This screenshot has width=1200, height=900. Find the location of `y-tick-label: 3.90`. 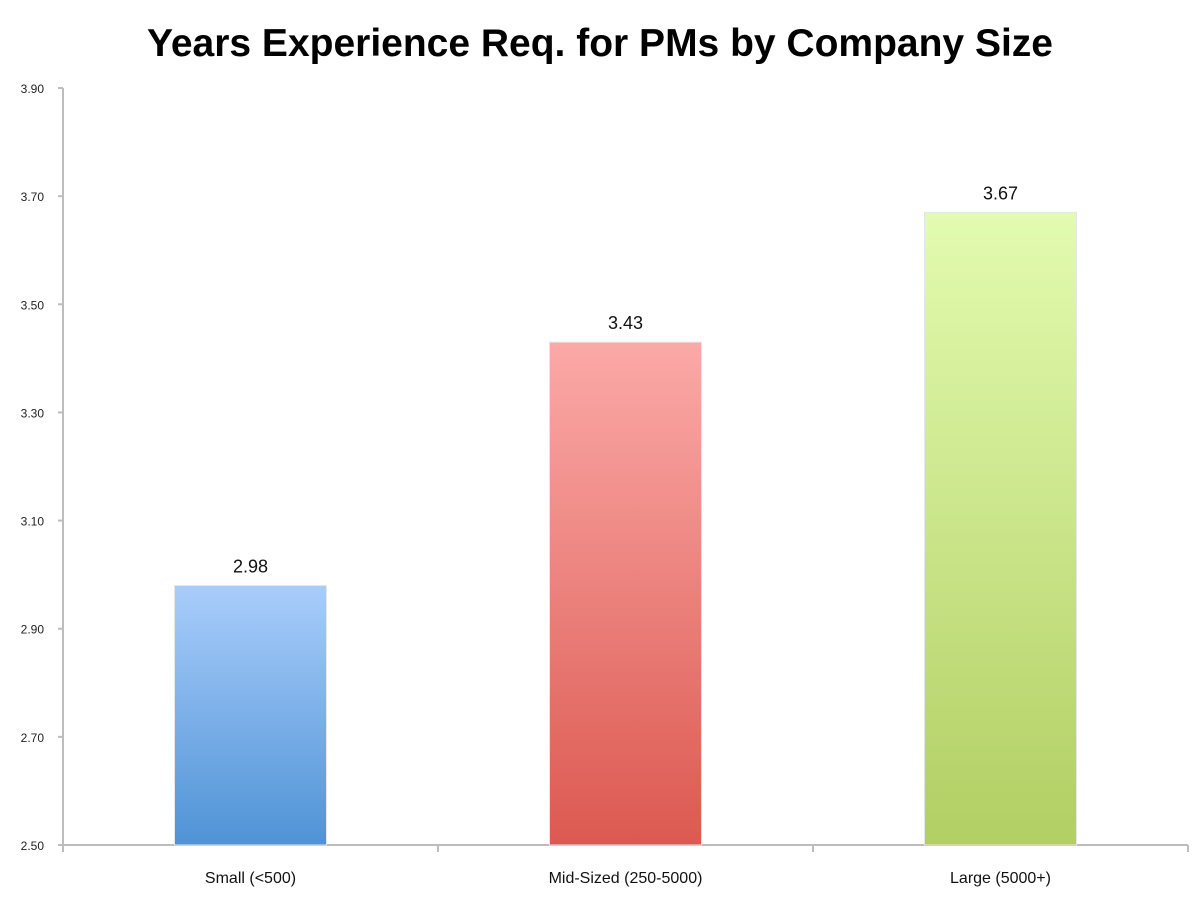

y-tick-label: 3.90 is located at coordinates (33, 89).